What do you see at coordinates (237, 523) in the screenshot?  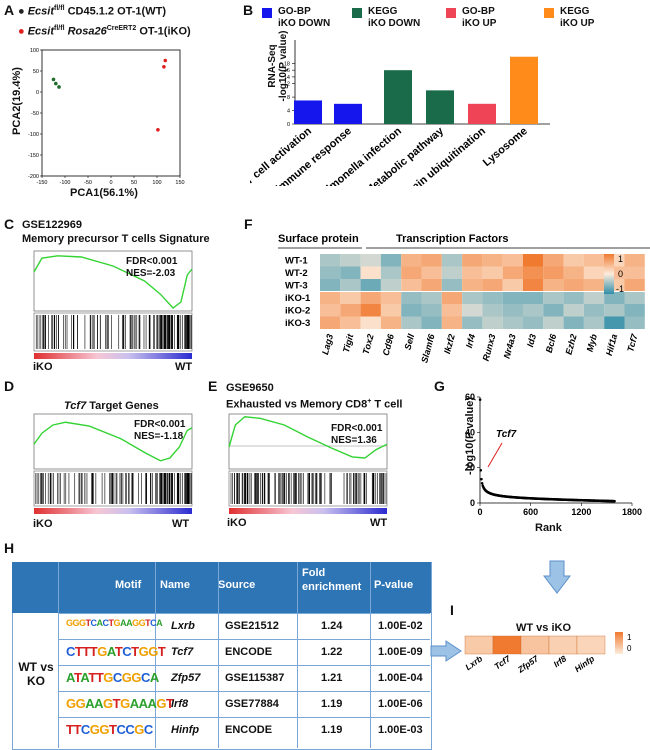 I see `gsea-e-left: iKO` at bounding box center [237, 523].